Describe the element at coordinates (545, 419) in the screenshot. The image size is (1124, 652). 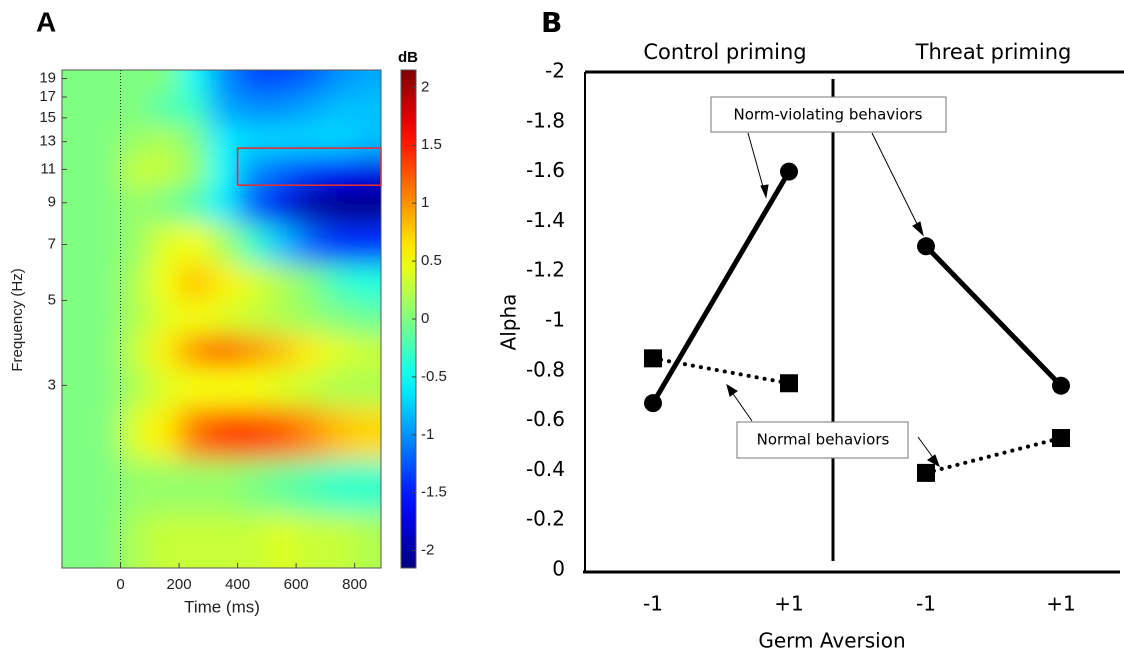
I see `y-tick-label: -0.6` at that location.